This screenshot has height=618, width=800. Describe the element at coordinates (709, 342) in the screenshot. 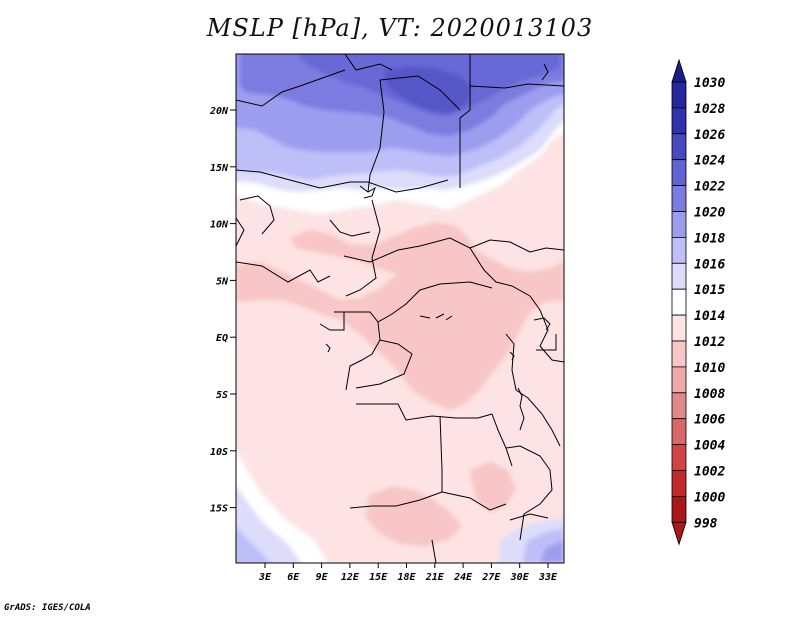

I see `legend-label: 1012` at that location.